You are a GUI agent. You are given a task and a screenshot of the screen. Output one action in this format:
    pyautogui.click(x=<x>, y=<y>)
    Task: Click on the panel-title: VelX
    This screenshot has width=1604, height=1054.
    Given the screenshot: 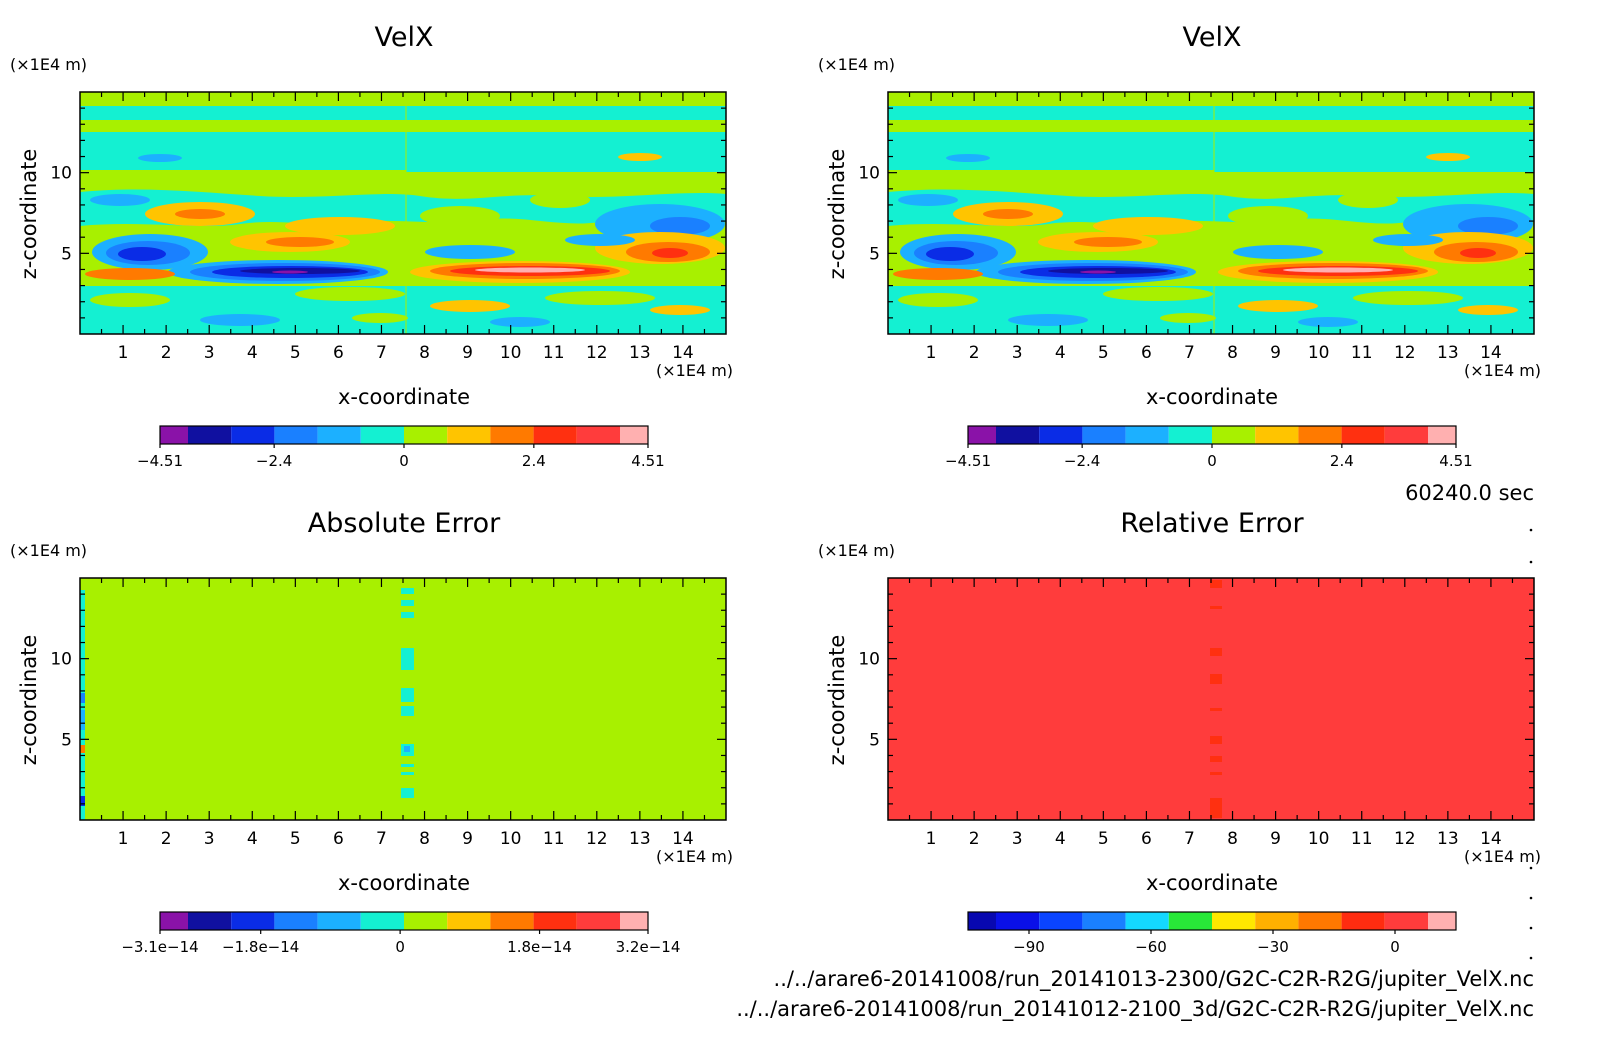 What is the action you would take?
    pyautogui.click(x=1212, y=37)
    